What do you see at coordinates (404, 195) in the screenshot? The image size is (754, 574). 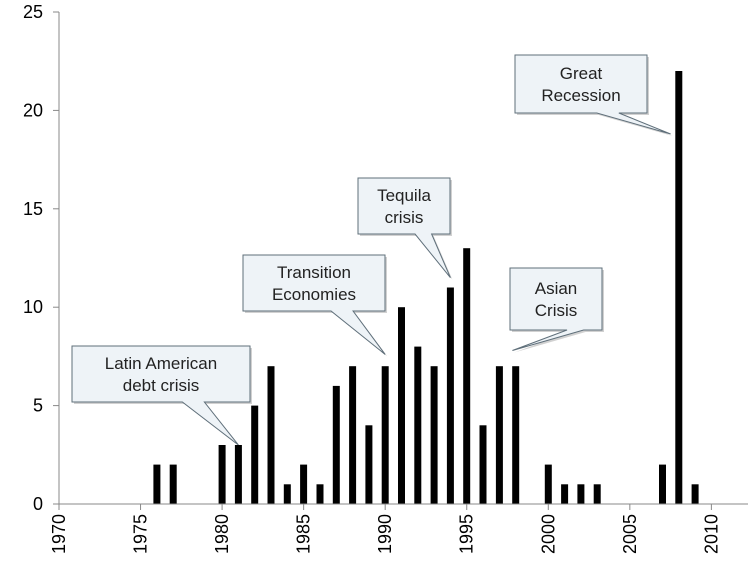 I see `callout-label: Tequila` at bounding box center [404, 195].